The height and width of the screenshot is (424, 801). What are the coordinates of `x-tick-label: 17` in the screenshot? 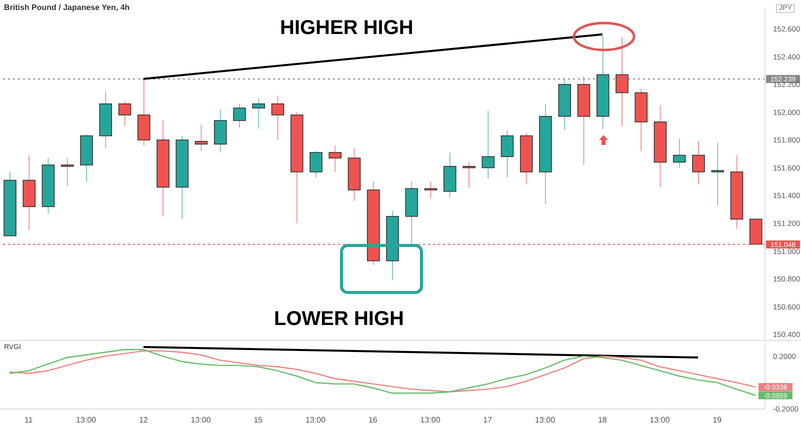 It's located at (488, 420).